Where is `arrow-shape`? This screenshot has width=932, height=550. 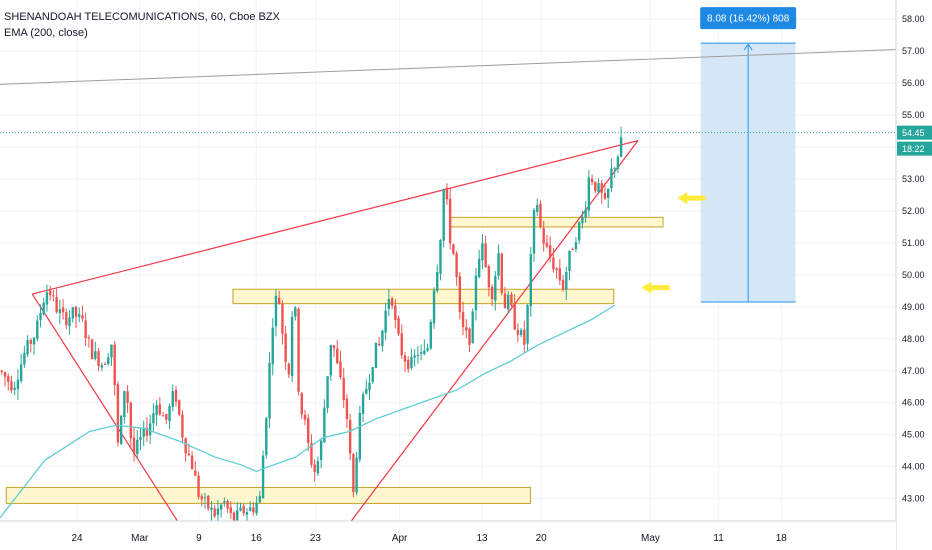 arrow-shape is located at coordinates (691, 198).